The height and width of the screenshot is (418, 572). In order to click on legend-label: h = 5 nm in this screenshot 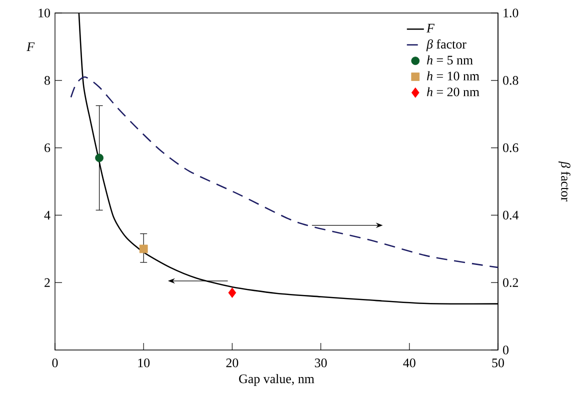, I will do `click(450, 59)`.